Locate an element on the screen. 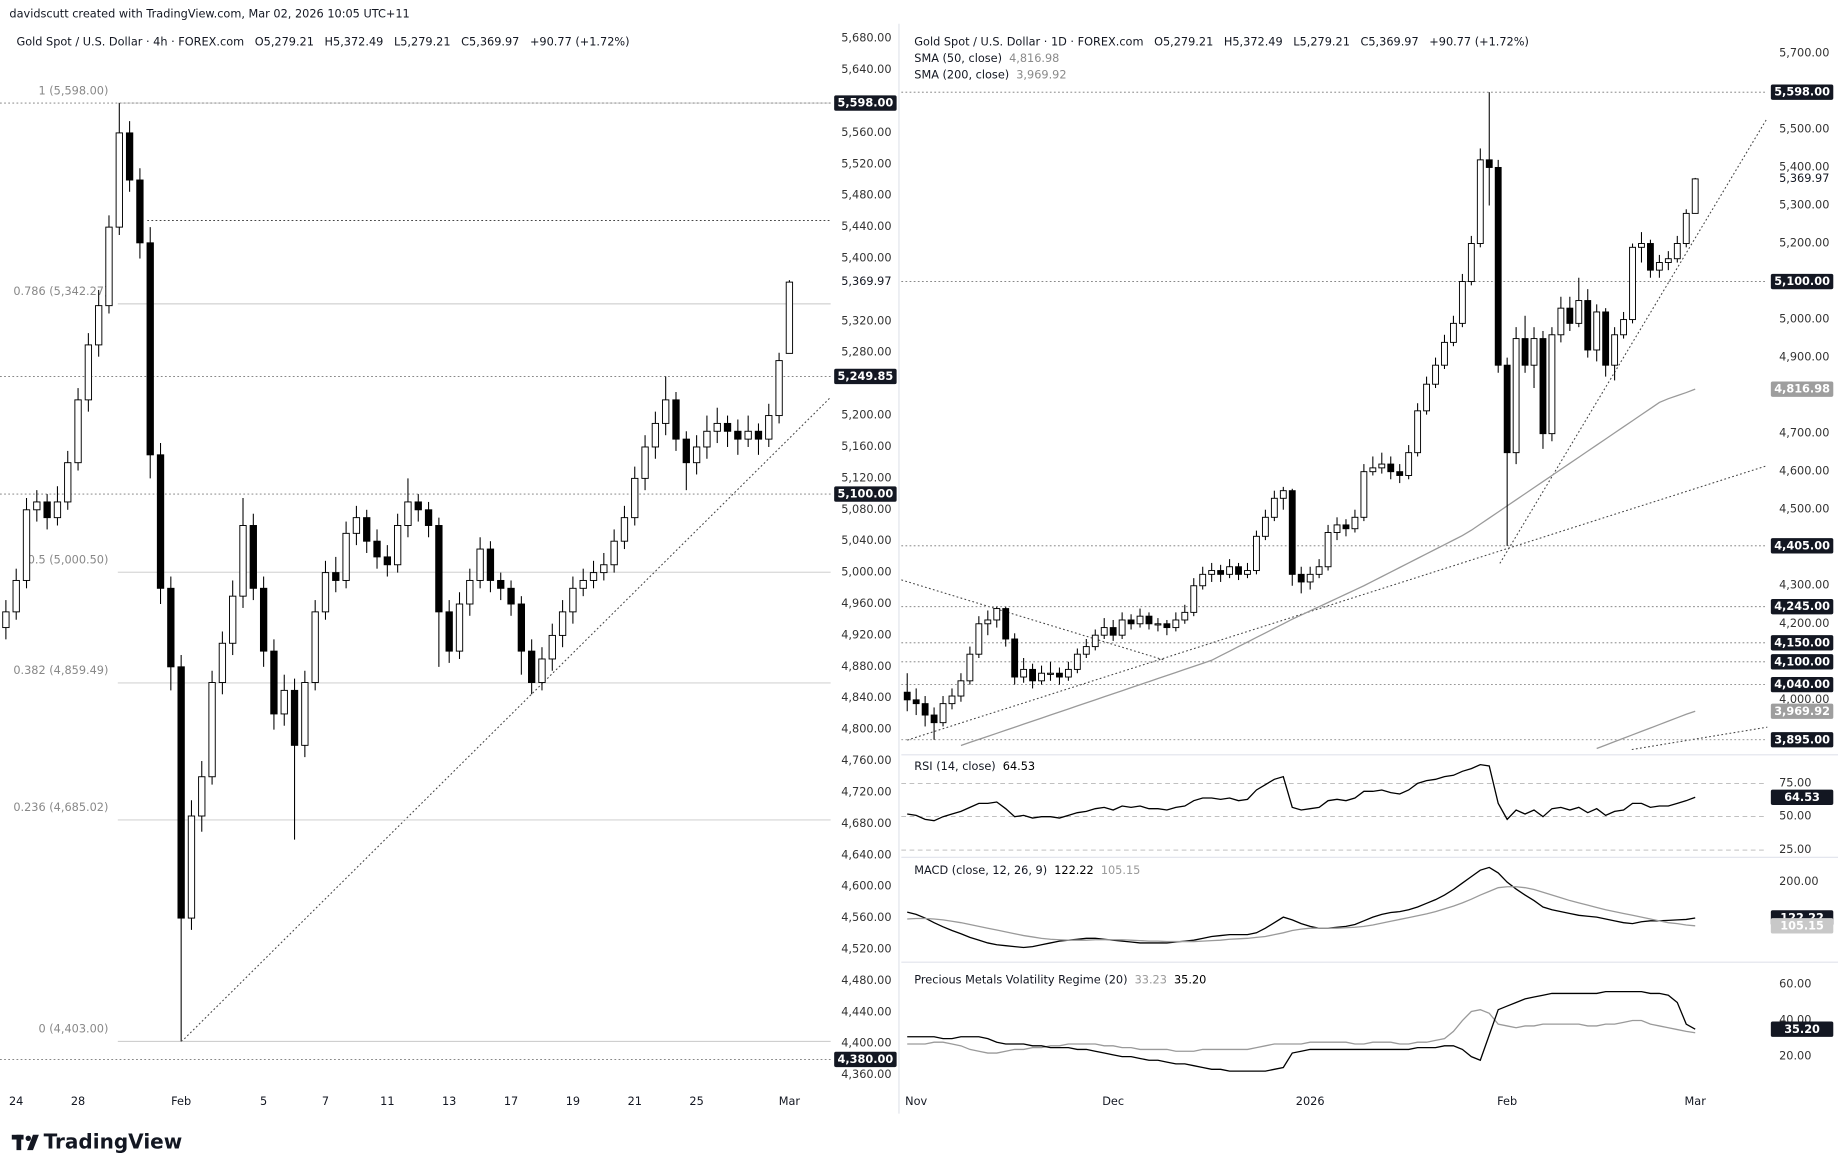 The image size is (1838, 1168). ohlc-value: H5,372.49 is located at coordinates (1253, 42).